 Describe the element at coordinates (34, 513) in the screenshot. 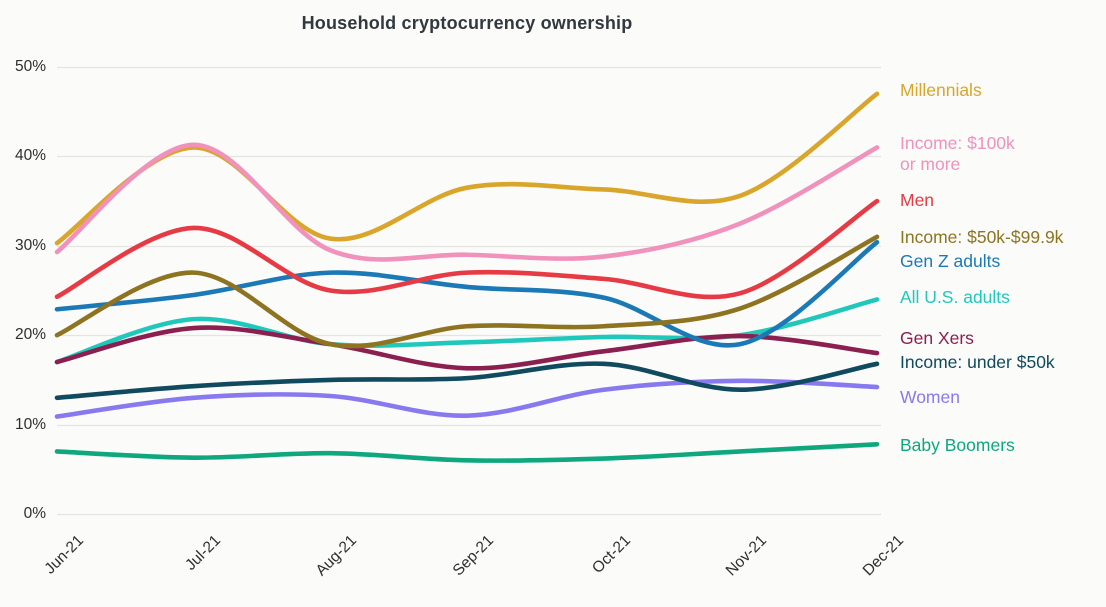

I see `y-tick-label-0: 0%` at that location.